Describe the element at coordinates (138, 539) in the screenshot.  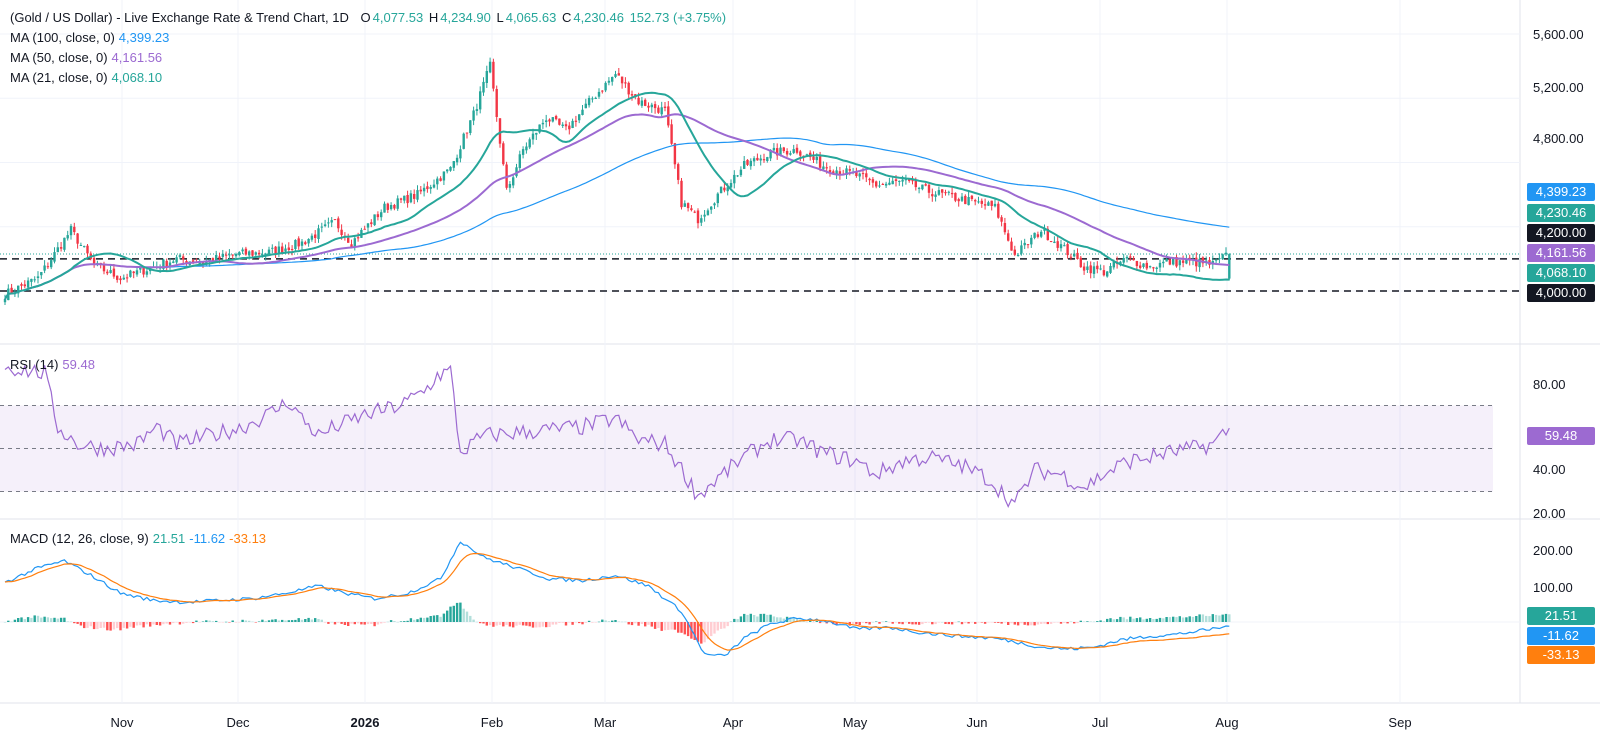
I see `macd-legend: MACD (12, 26, close, 9) 21.51 -11.62 -33.13` at that location.